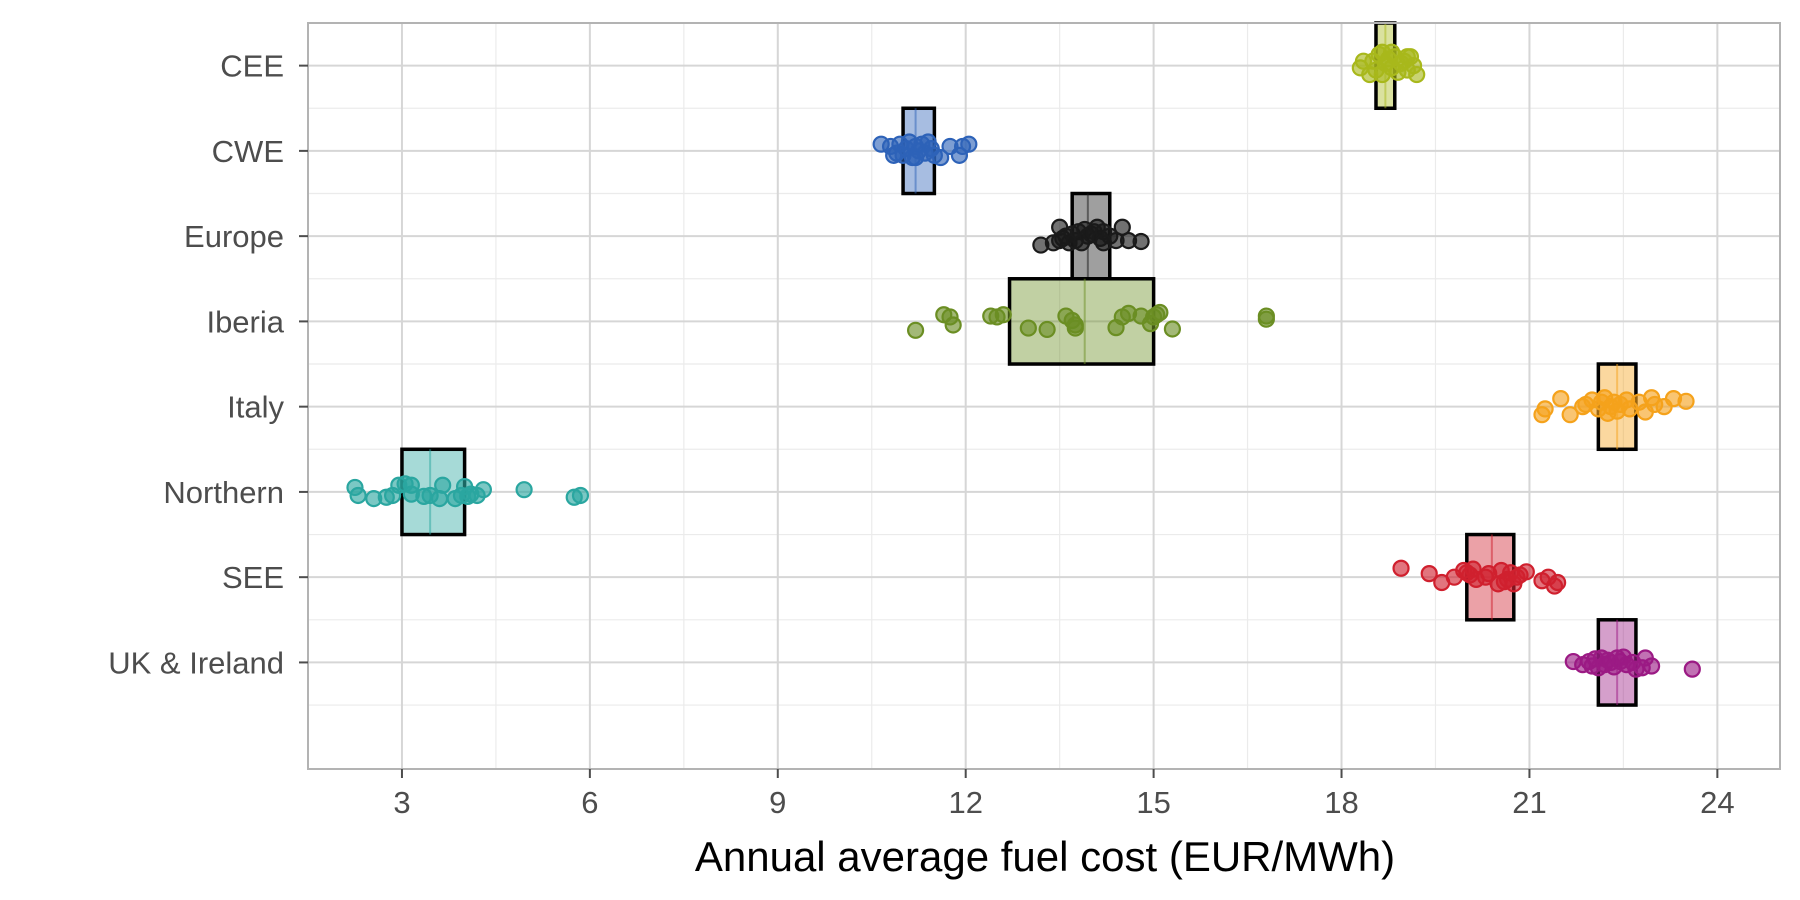 The height and width of the screenshot is (900, 1800). Describe the element at coordinates (777, 802) in the screenshot. I see `x-tick-label: 9` at that location.